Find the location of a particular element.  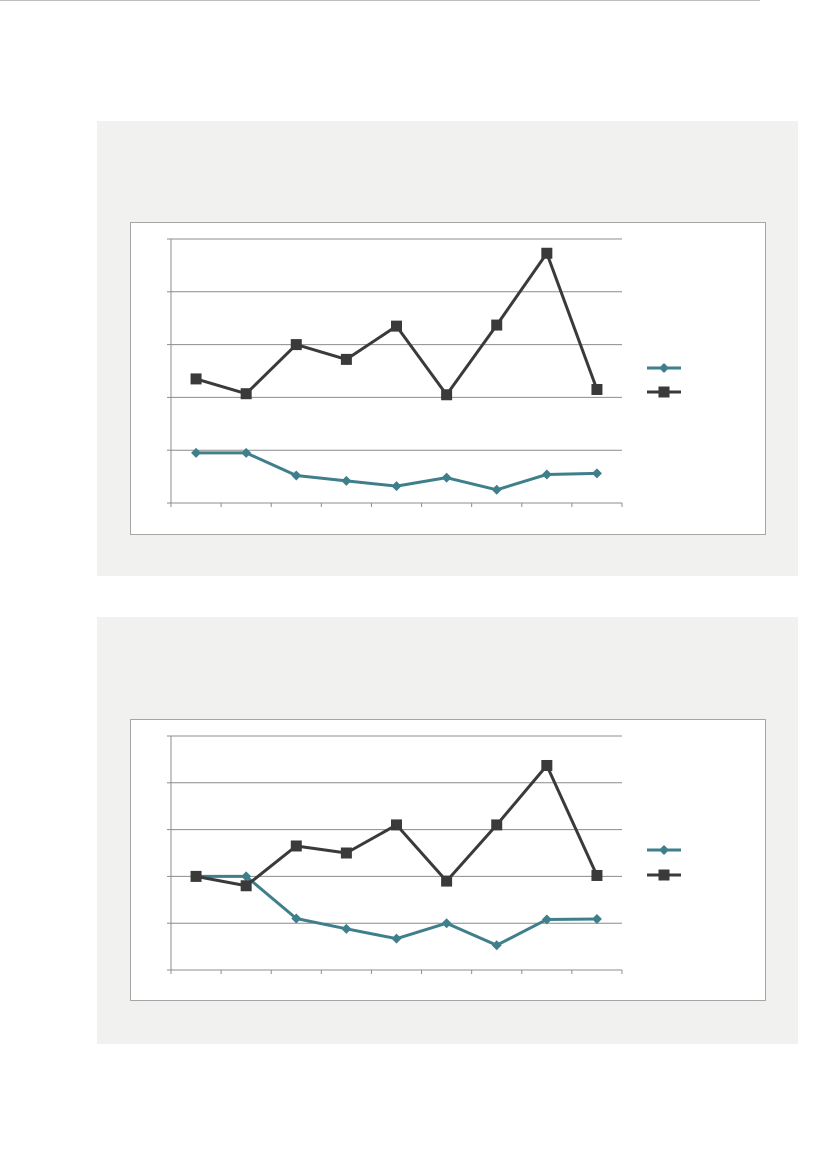

chart-1-legend-1-marker is located at coordinates (664, 368).